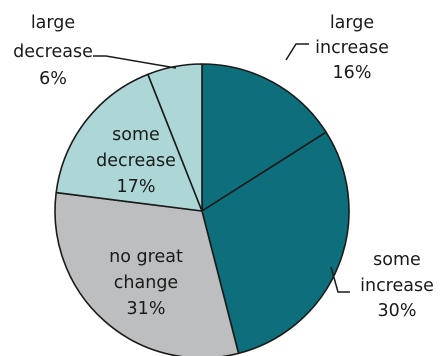  Describe the element at coordinates (53, 23) in the screenshot. I see `label-large-decrease-line1: large` at that location.